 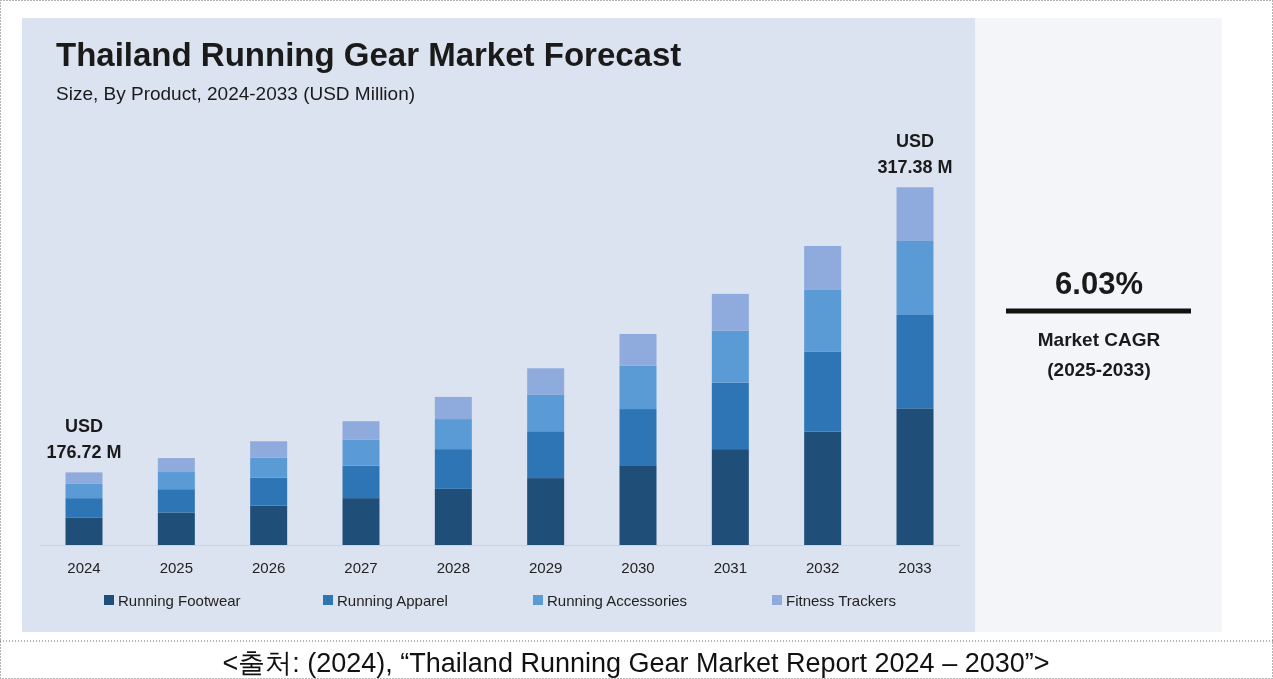 What do you see at coordinates (179, 600) in the screenshot?
I see `legend-label: Running Footwear` at bounding box center [179, 600].